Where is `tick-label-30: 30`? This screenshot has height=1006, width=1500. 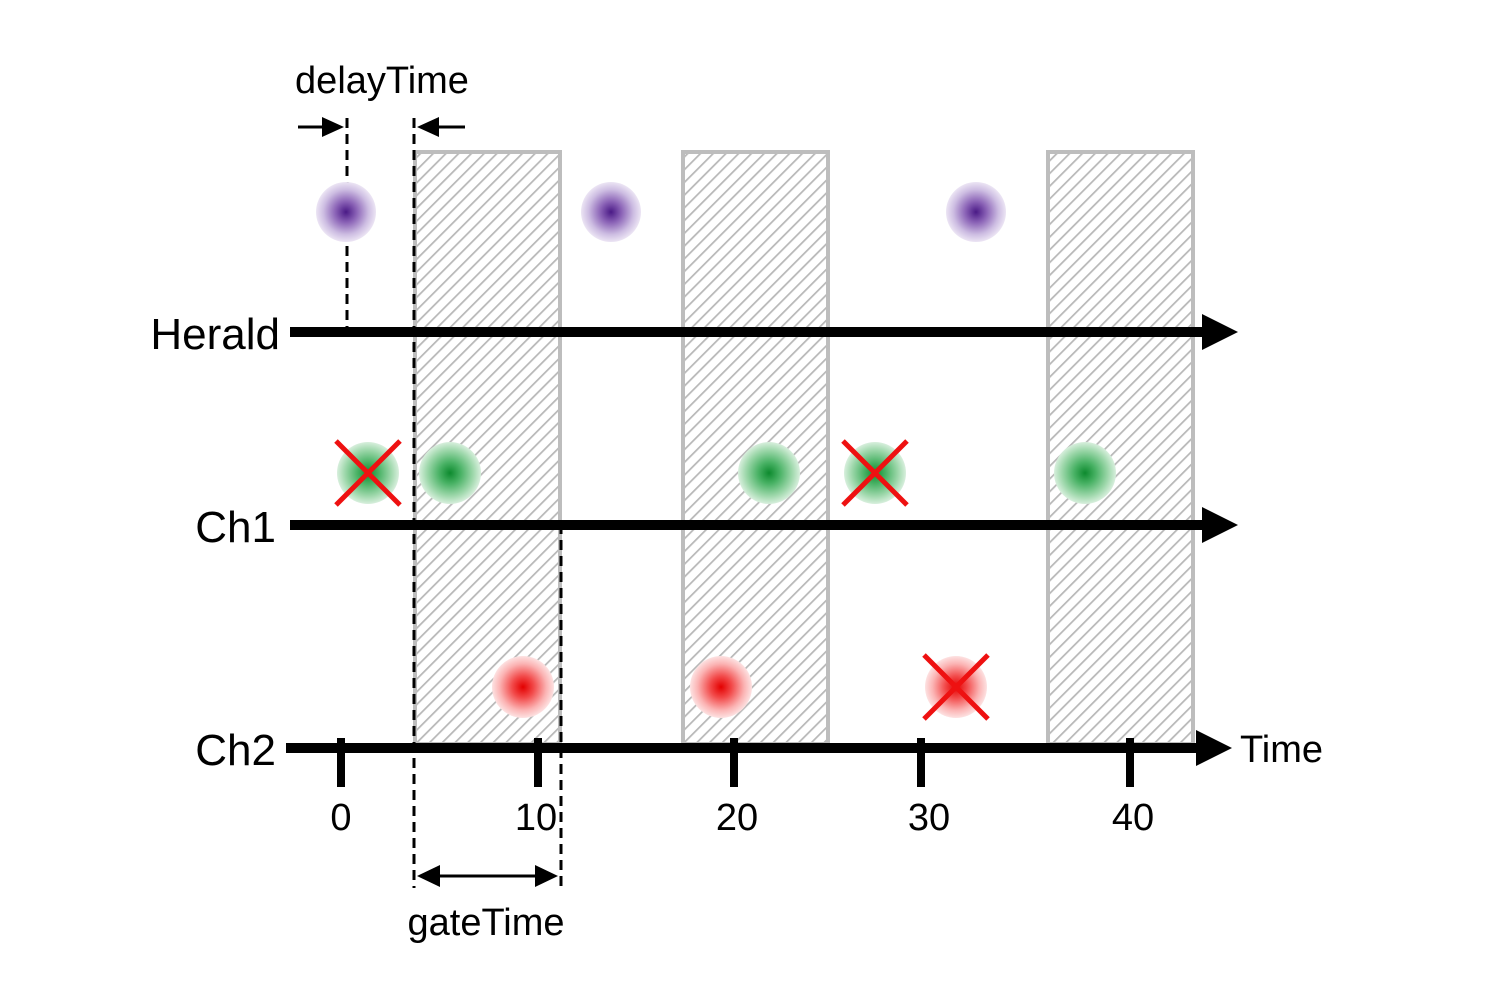
tick-label-30: 30 is located at coordinates (929, 818).